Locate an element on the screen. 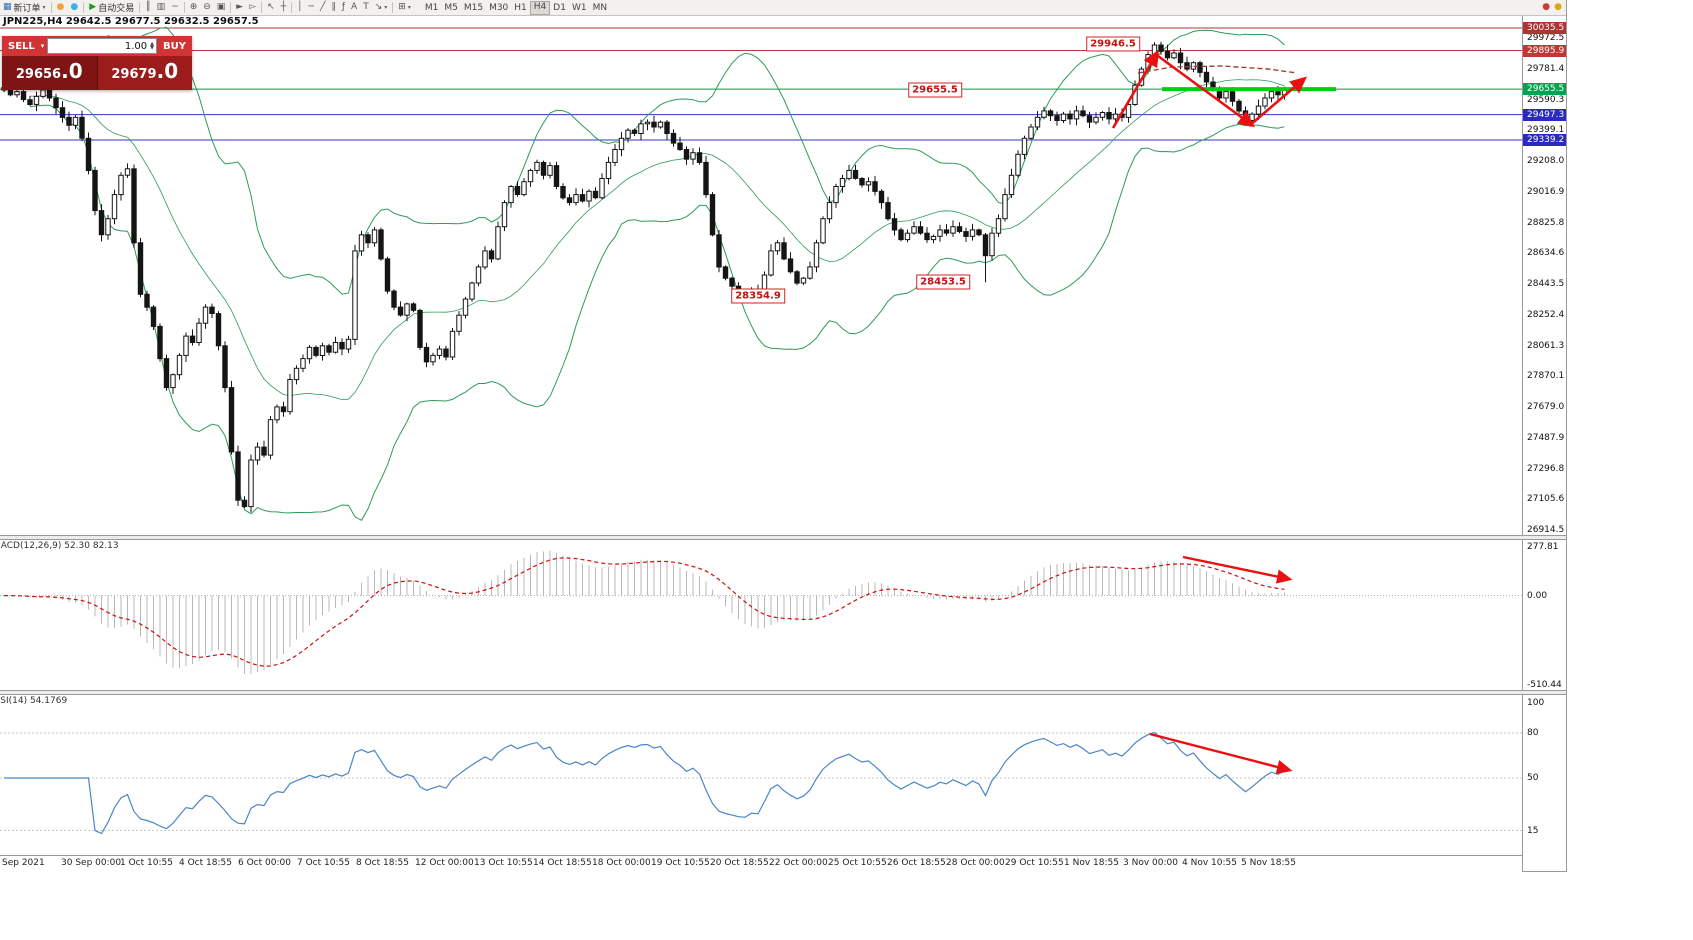 This screenshot has height=940, width=1693. horizontal-line-button: ─ is located at coordinates (311, 7).